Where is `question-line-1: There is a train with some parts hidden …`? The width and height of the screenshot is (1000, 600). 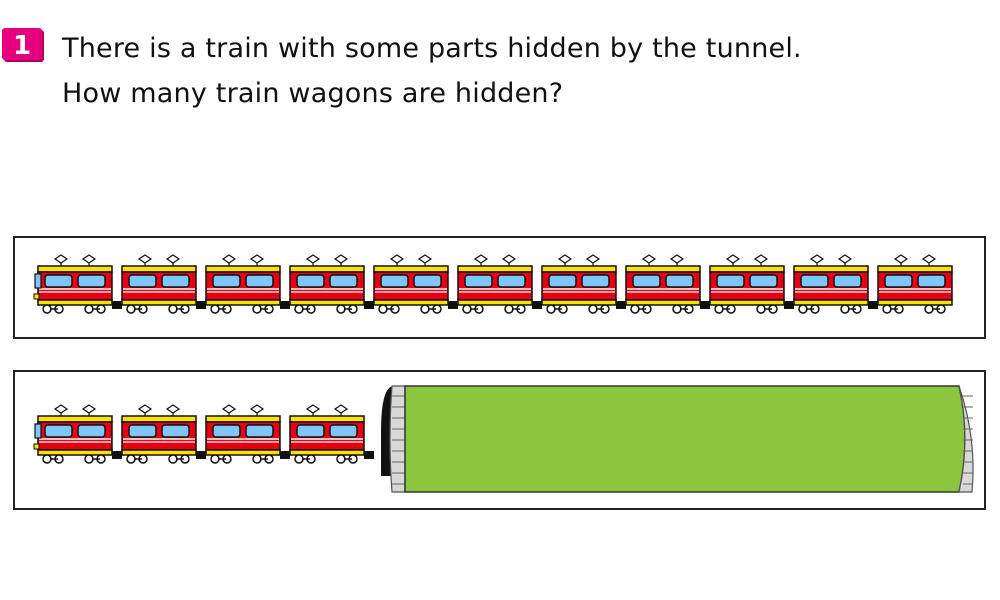
question-line-1: There is a train with some parts hidden … is located at coordinates (432, 48).